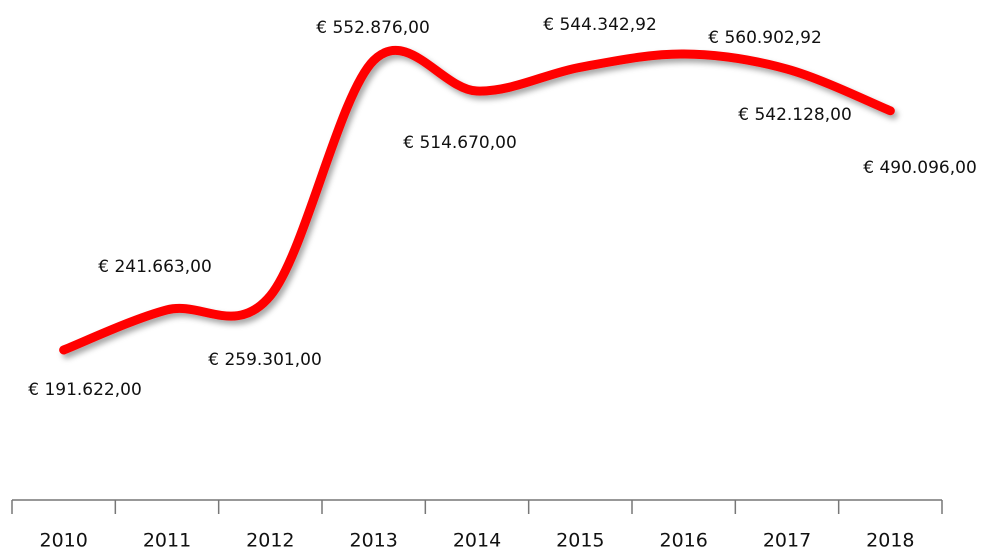 This screenshot has height=554, width=995. I want to click on x-tick-label: 2016, so click(683, 541).